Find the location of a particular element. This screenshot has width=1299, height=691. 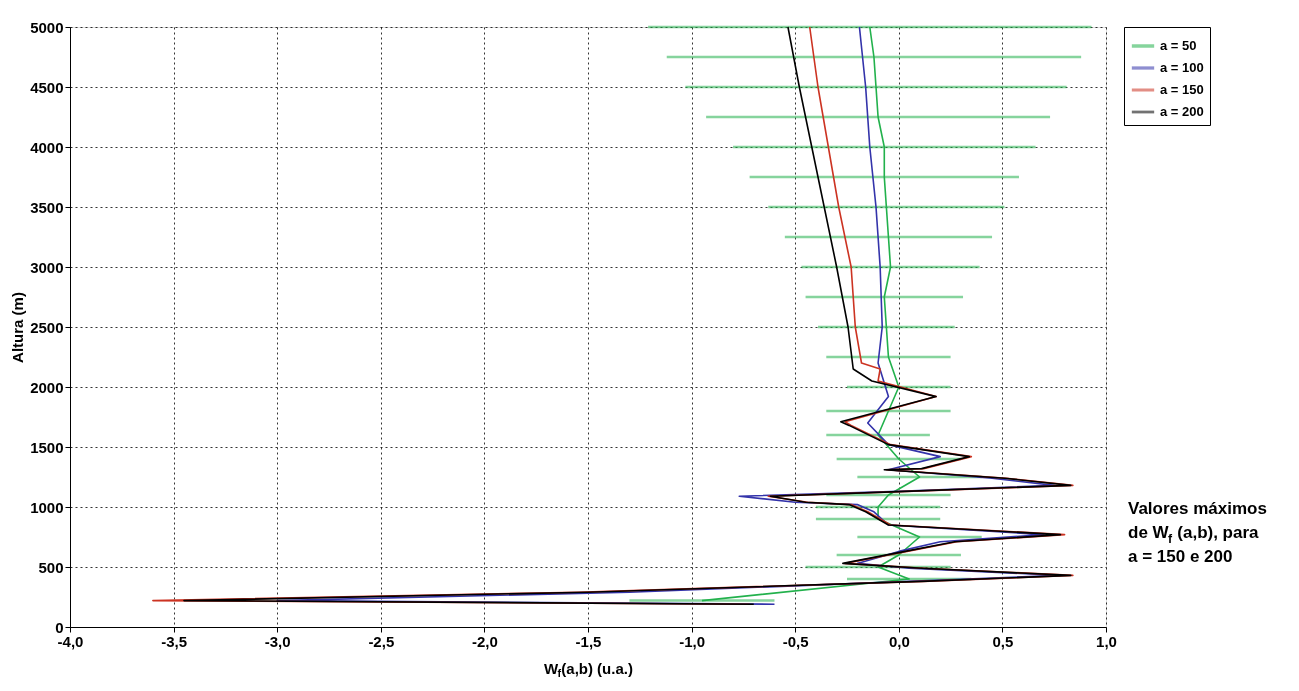

y-tick-label: 4500 is located at coordinates (47, 87).